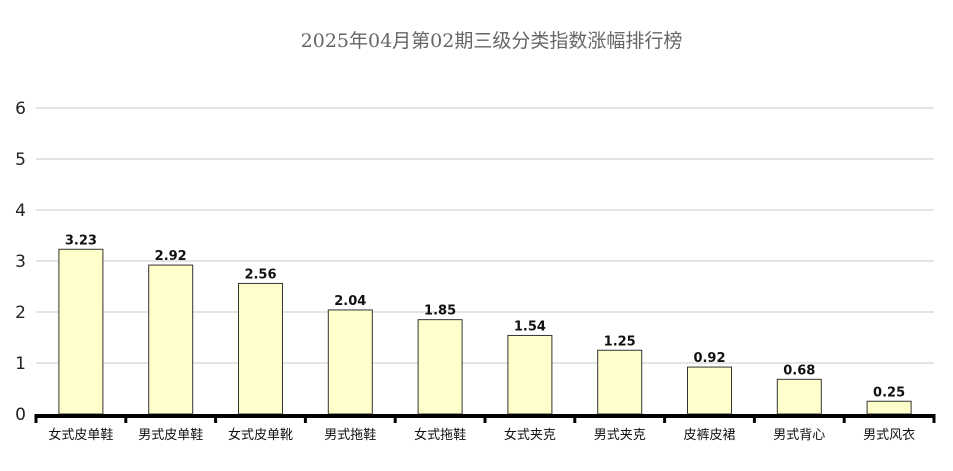  I want to click on x-tick-label: 男式夹克, so click(620, 435).